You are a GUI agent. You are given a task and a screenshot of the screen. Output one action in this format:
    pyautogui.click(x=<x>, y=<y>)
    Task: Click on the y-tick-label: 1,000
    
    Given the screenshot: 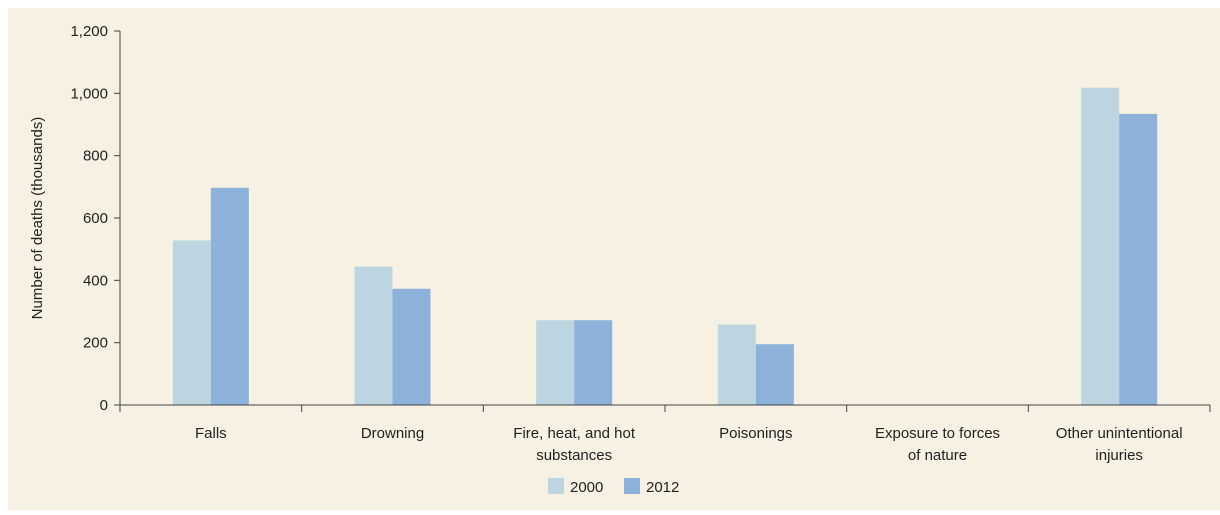 What is the action you would take?
    pyautogui.click(x=89, y=93)
    